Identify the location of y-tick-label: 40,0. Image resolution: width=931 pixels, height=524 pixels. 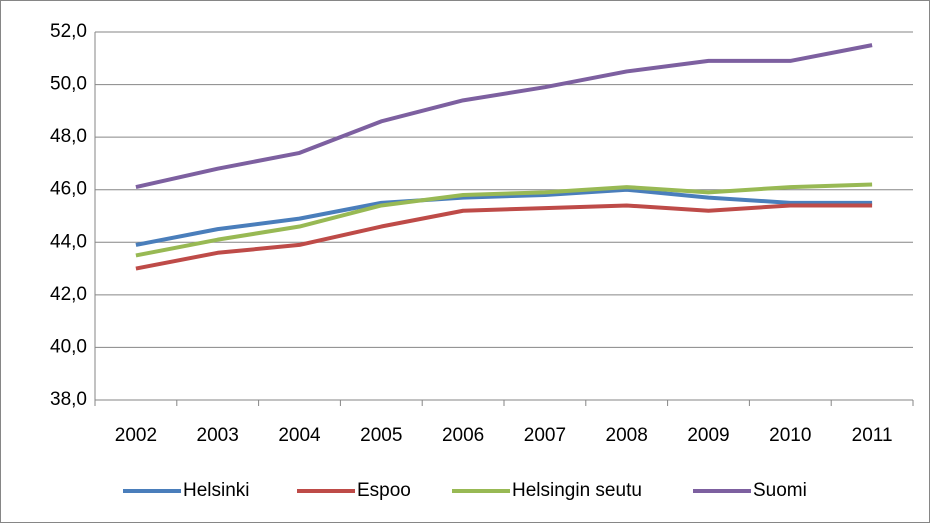
(68, 346).